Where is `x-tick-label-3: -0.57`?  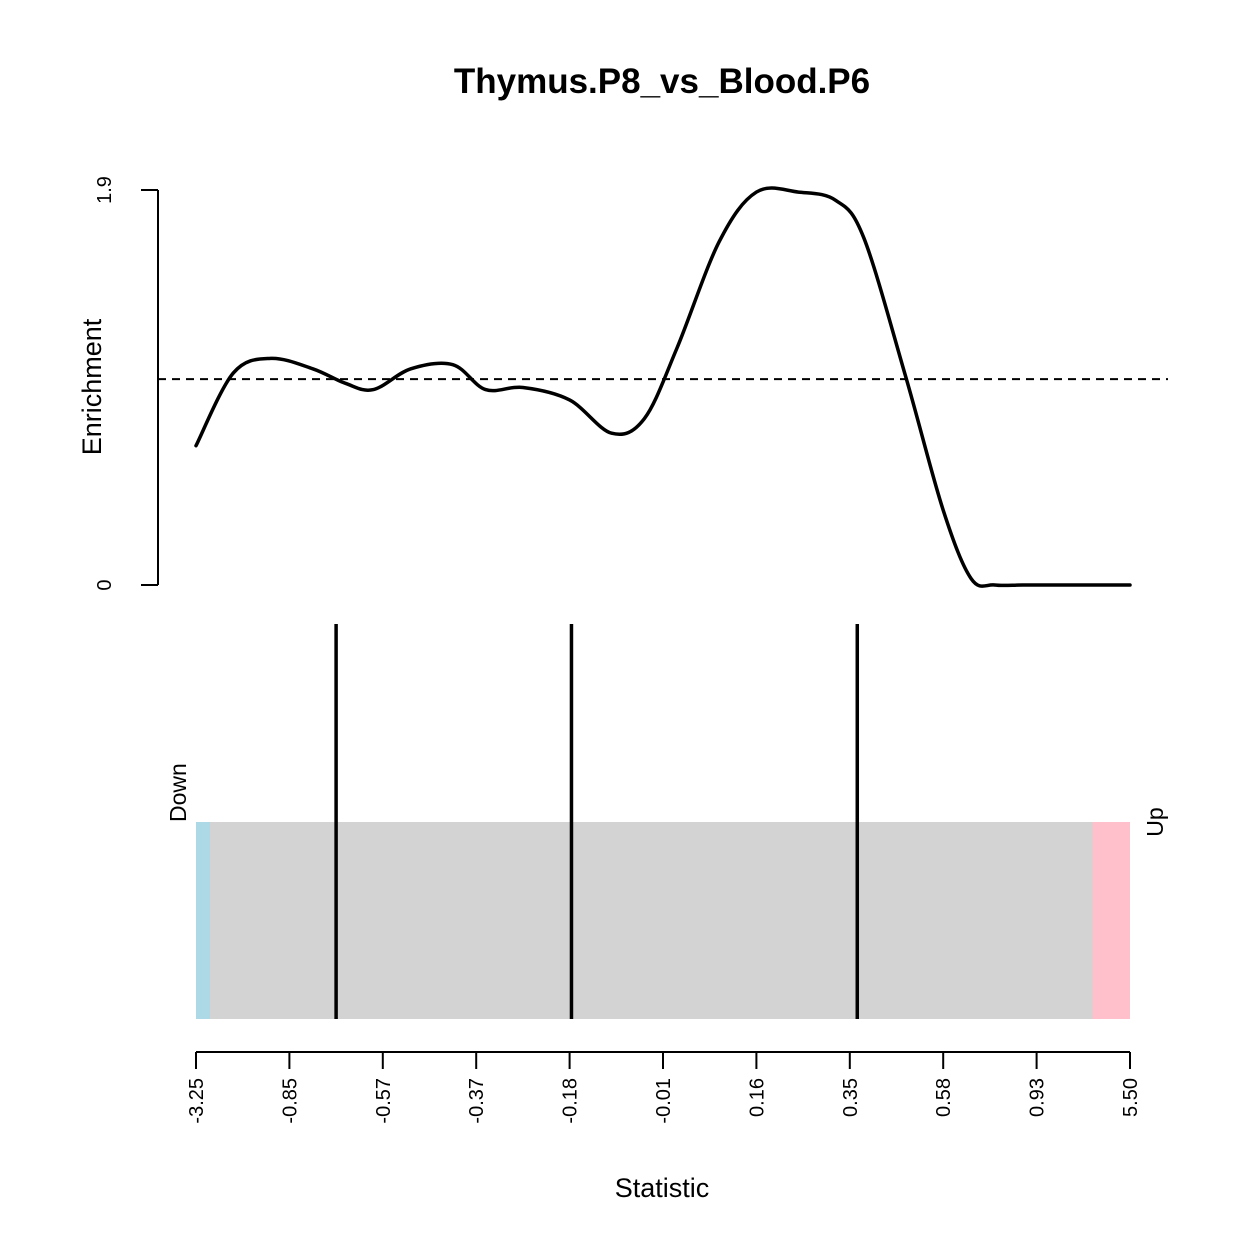 x-tick-label-3: -0.57 is located at coordinates (384, 1101).